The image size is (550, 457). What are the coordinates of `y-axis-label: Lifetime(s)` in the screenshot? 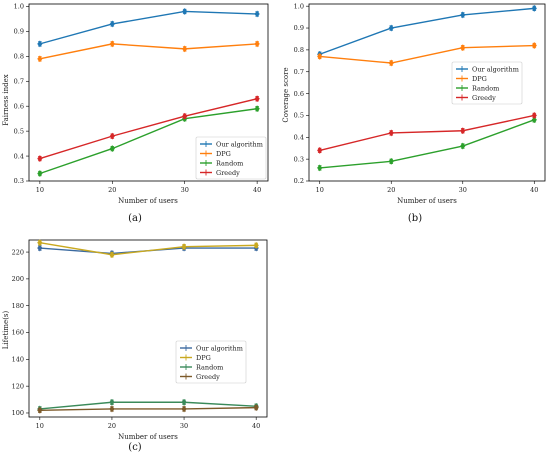 It's located at (6, 329).